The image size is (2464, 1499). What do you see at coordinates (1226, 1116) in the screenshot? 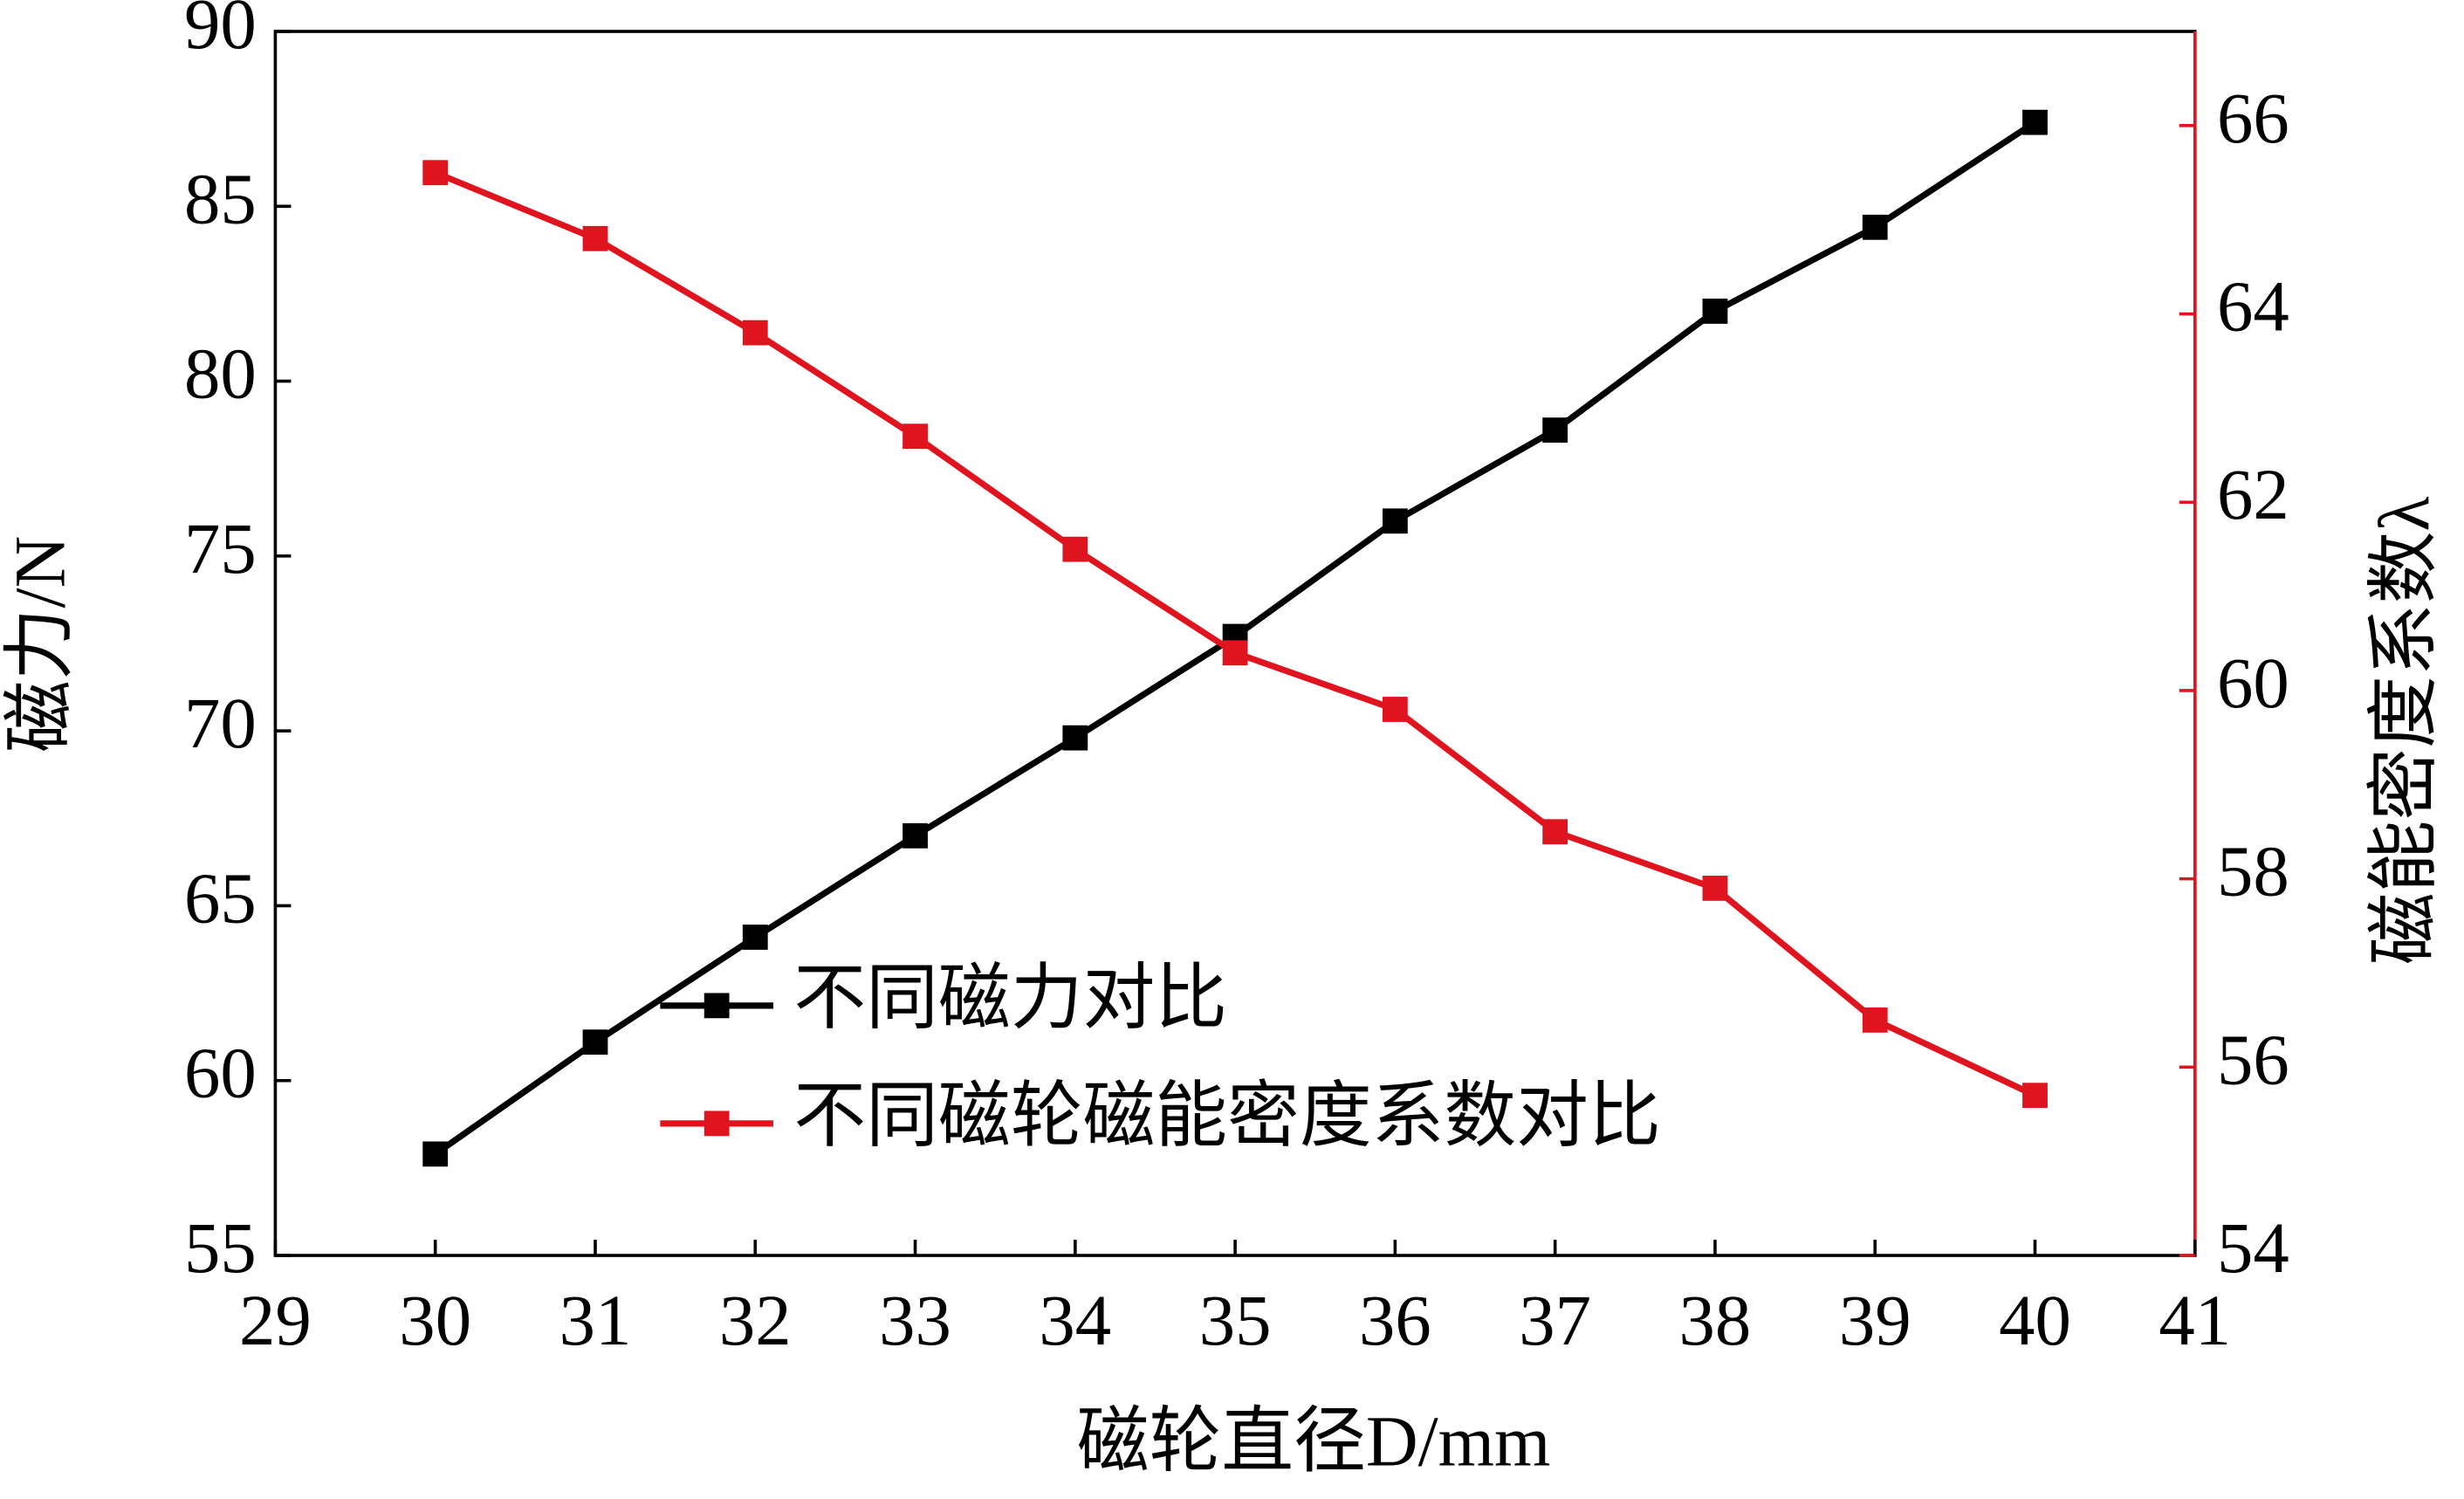
I see `legend-label: 不同磁轮磁能密度系数对比` at bounding box center [1226, 1116].